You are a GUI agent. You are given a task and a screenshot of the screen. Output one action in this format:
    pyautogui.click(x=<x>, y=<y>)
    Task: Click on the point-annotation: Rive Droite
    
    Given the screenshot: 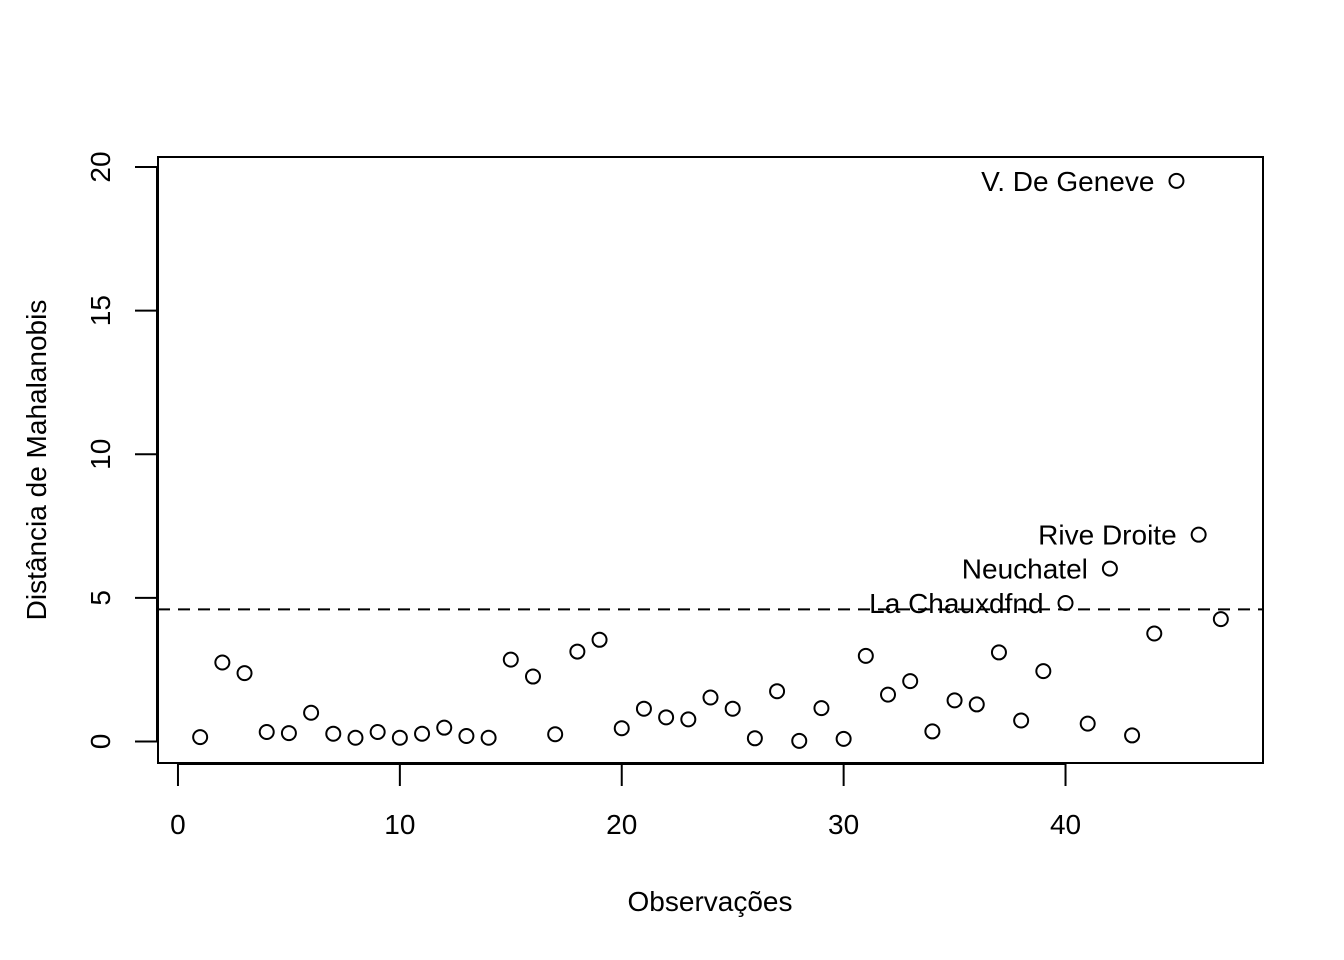 What is the action you would take?
    pyautogui.click(x=1107, y=535)
    